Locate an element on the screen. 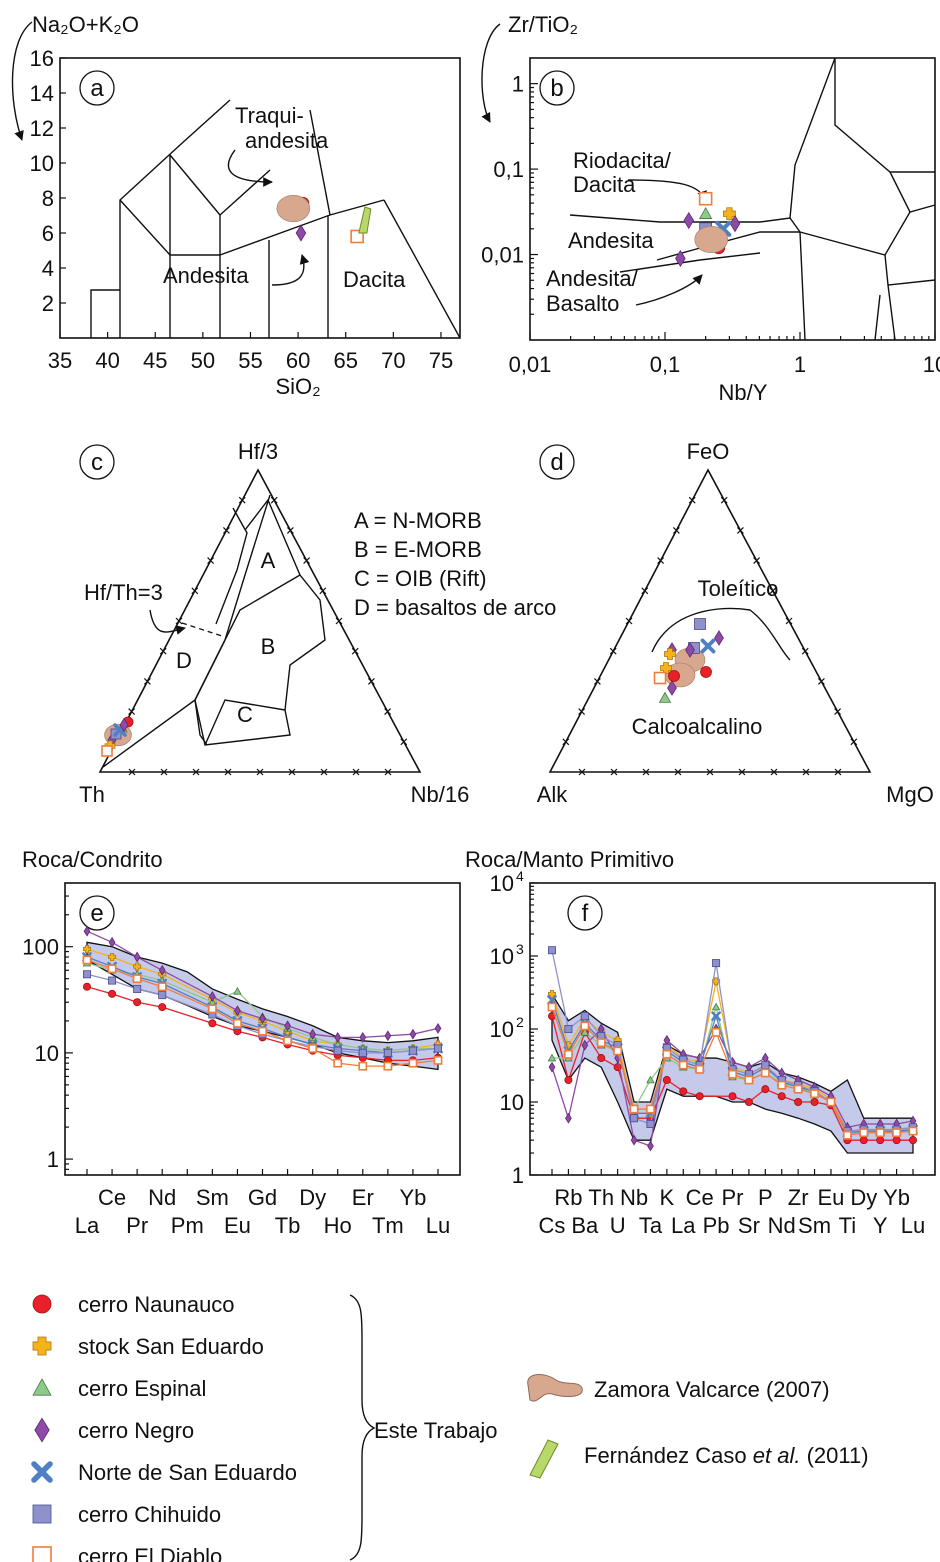 This screenshot has height=1562, width=940. panel-f-title: Roca/Manto Primitivo is located at coordinates (569, 859).